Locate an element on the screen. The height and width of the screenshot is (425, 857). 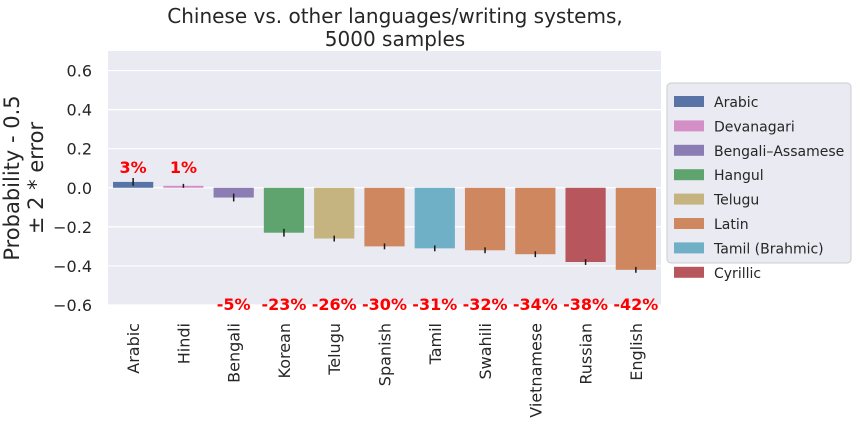
legend-label: Cyrillic is located at coordinates (737, 274).